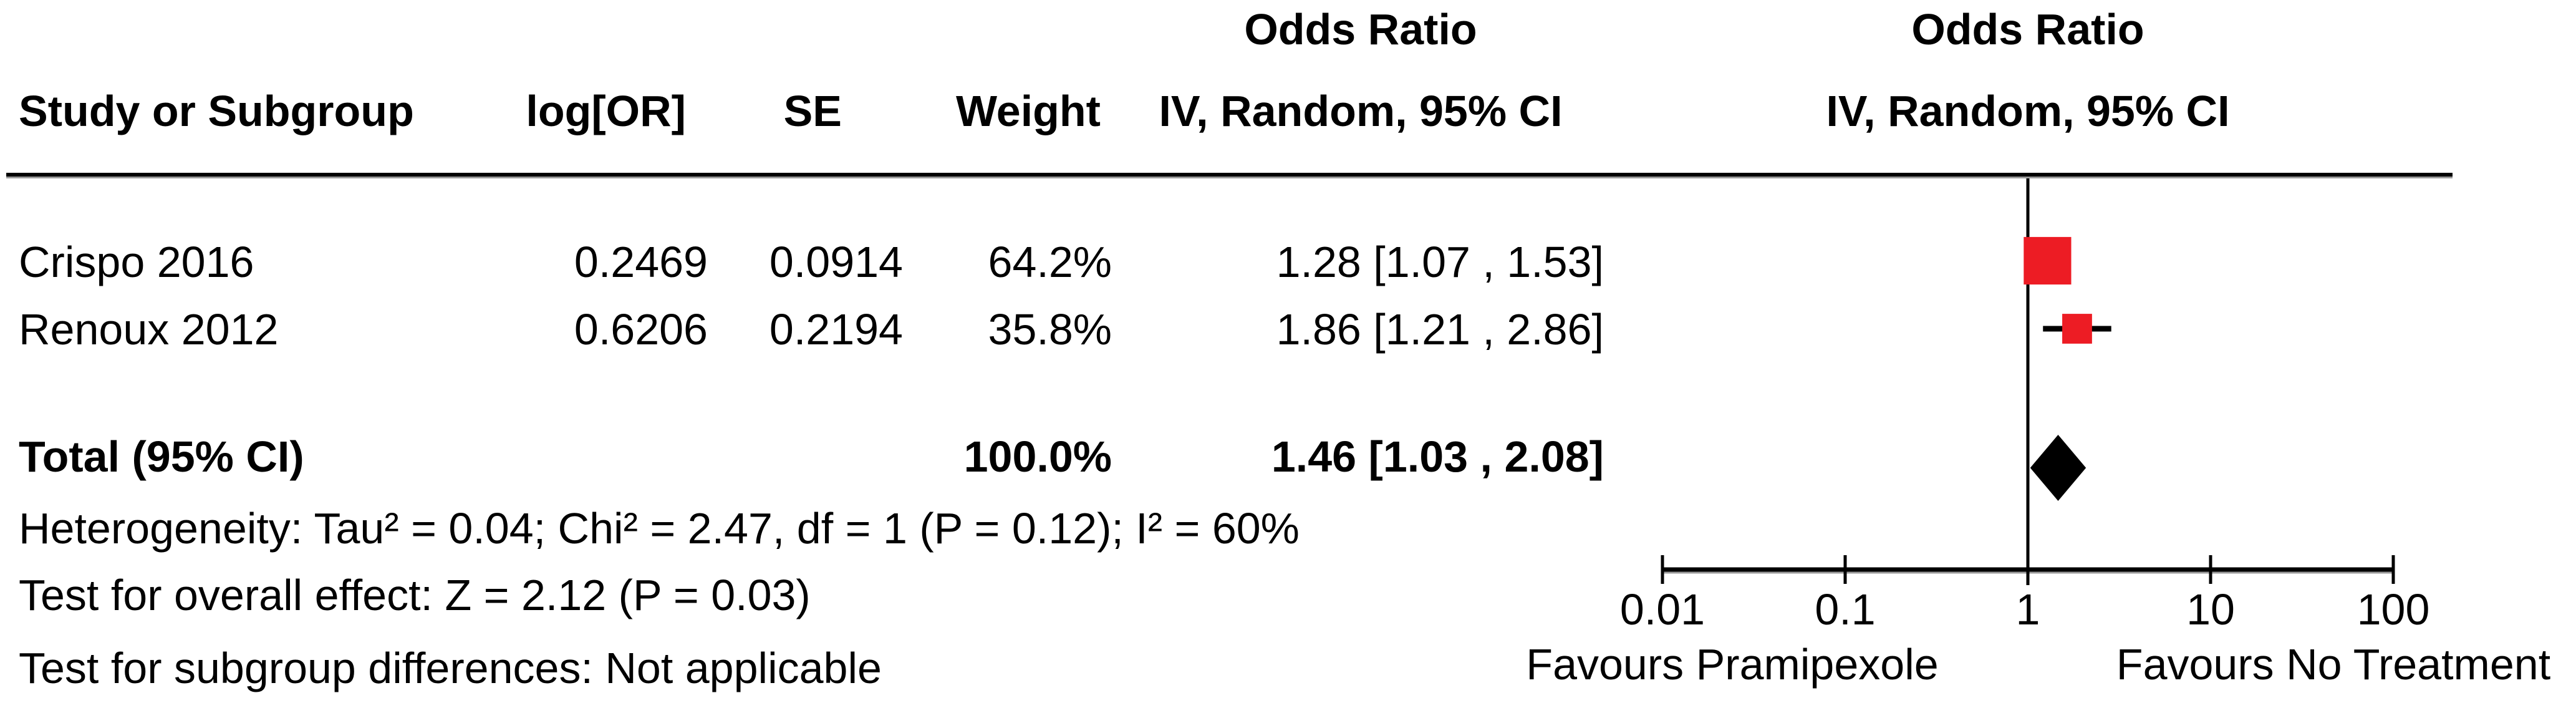 This screenshot has height=708, width=2576. Describe the element at coordinates (1662, 609) in the screenshot. I see `axis-tick-label: 0.01` at that location.